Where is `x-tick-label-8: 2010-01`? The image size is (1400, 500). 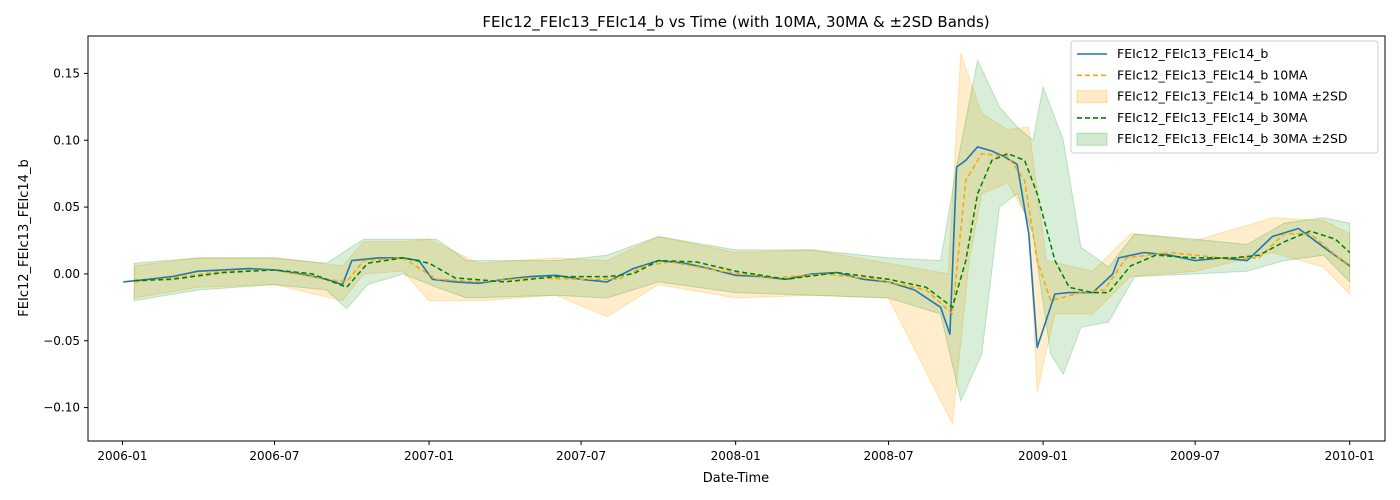
x-tick-label-8: 2010-01 is located at coordinates (1350, 456).